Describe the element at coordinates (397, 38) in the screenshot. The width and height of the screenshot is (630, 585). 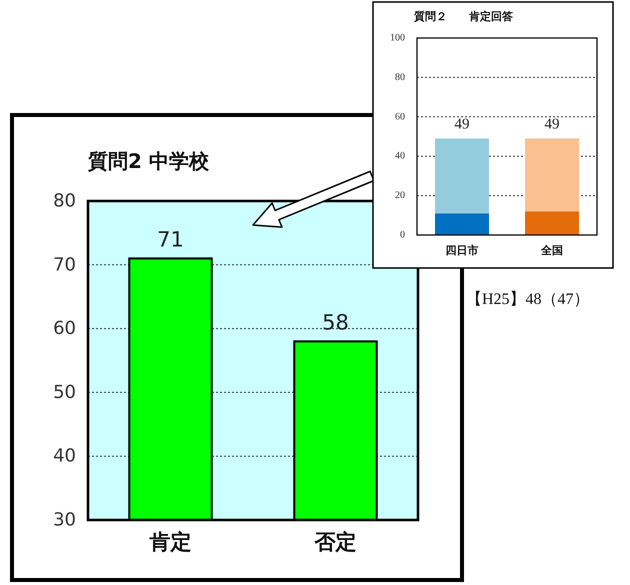
I see `y-tick-label: 100` at that location.